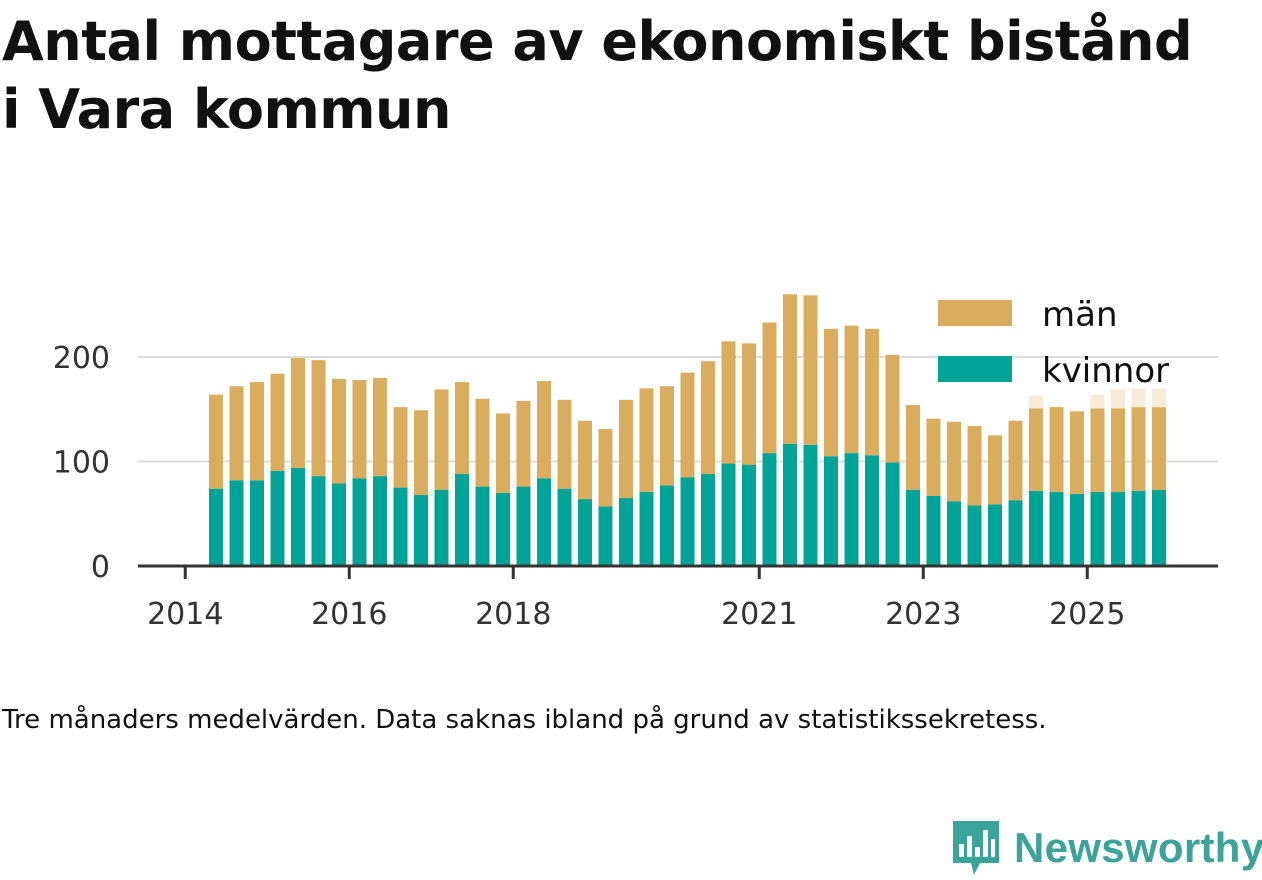 Image resolution: width=1262 pixels, height=880 pixels. Describe the element at coordinates (81, 358) in the screenshot. I see `y-tick-label: 200` at that location.